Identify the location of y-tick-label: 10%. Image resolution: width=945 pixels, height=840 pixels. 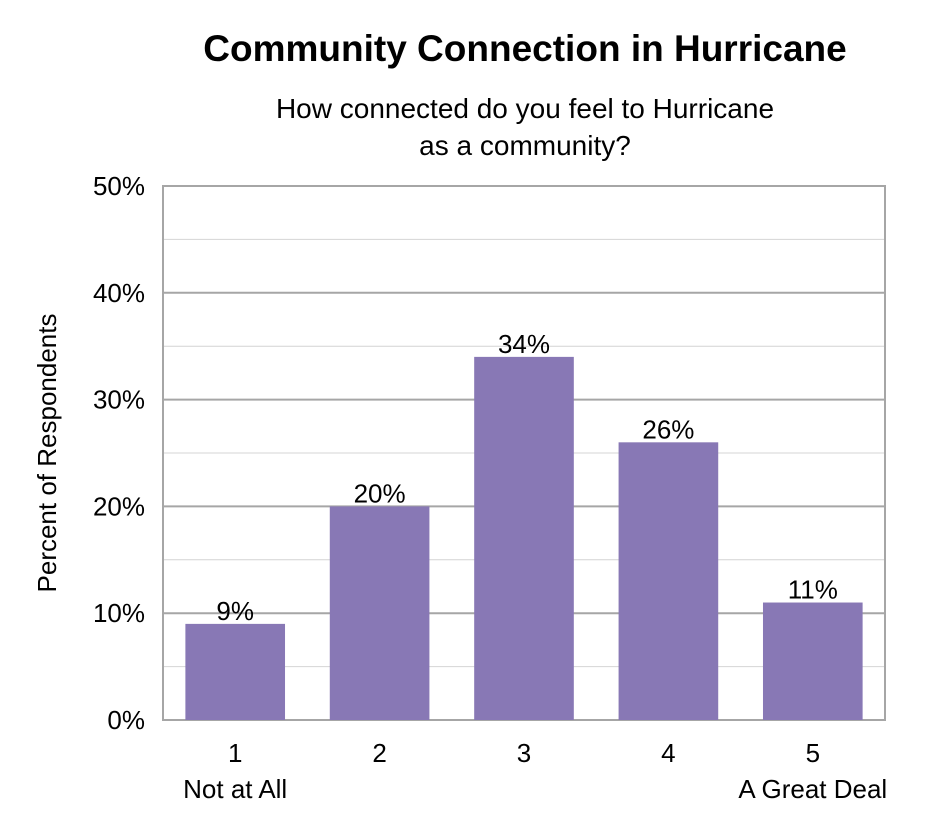
(119, 613).